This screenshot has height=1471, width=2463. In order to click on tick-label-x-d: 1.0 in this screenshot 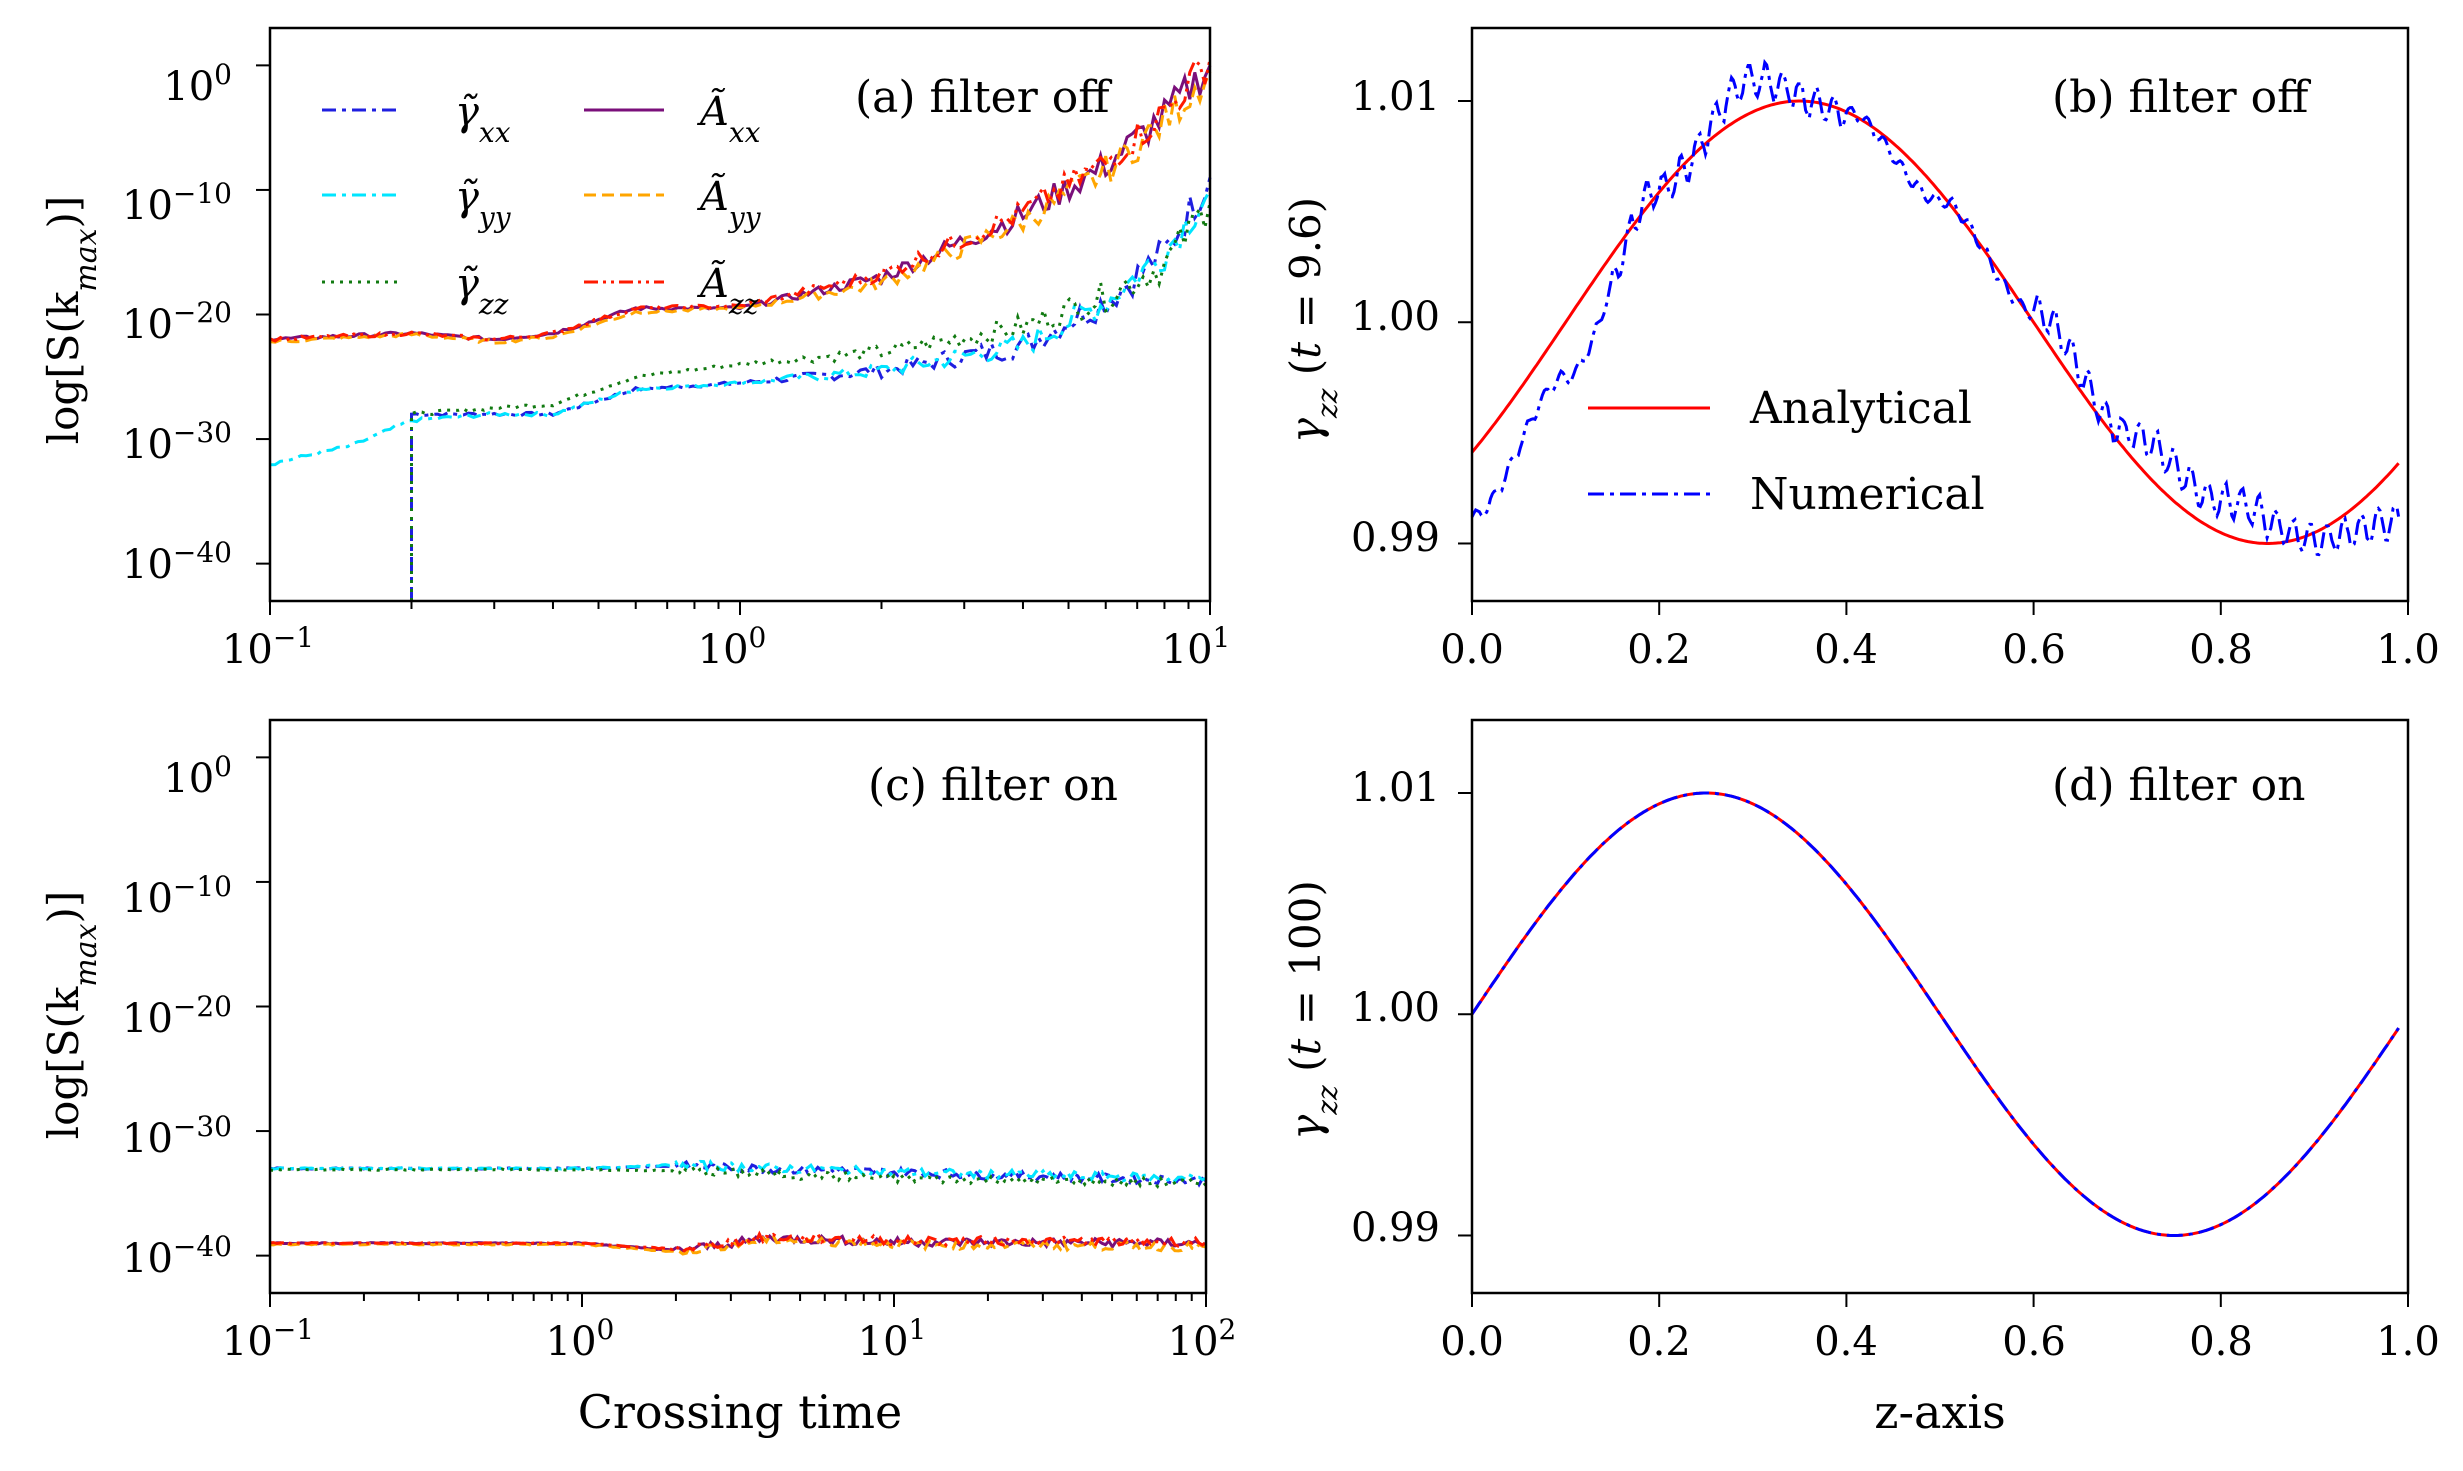, I will do `click(2408, 1342)`.